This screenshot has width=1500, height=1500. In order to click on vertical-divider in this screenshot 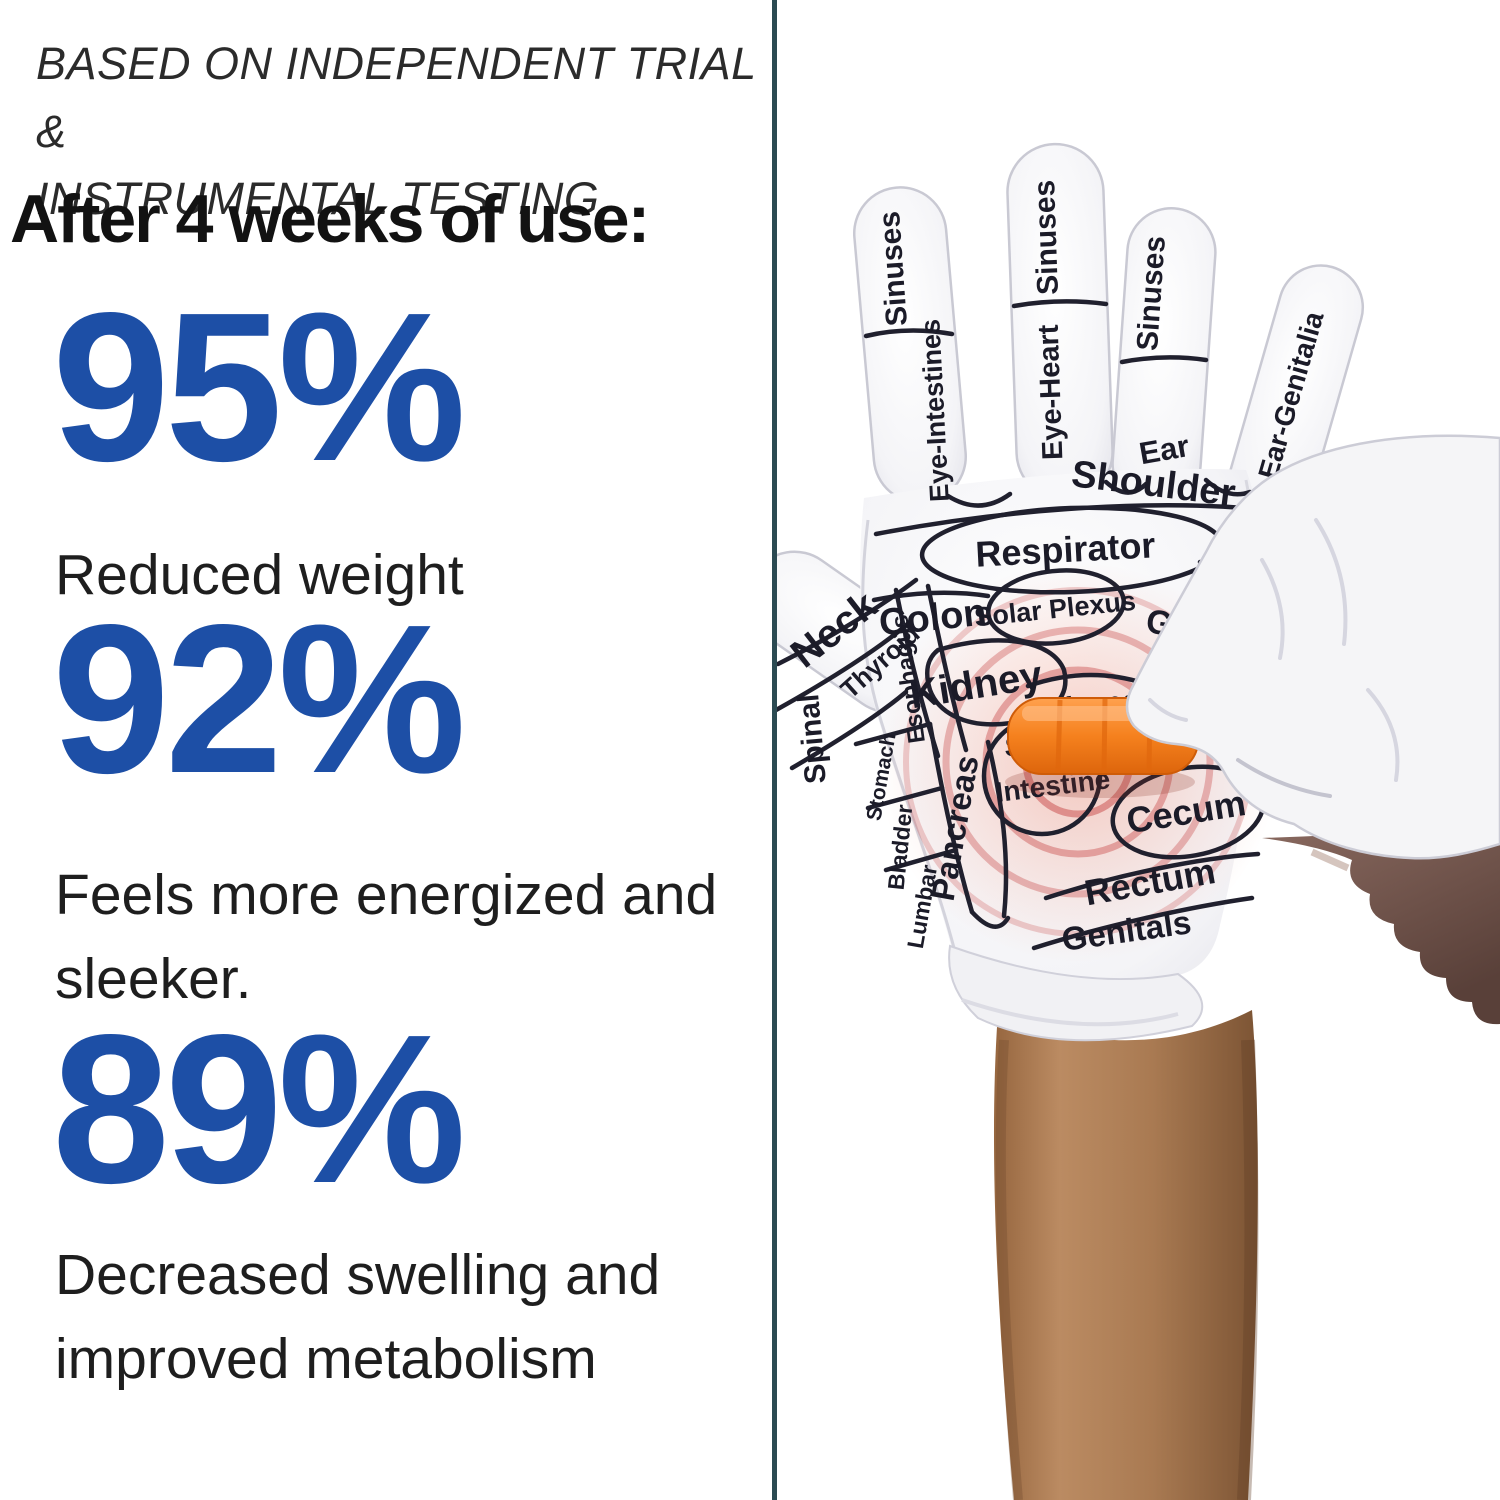, I will do `click(774, 750)`.